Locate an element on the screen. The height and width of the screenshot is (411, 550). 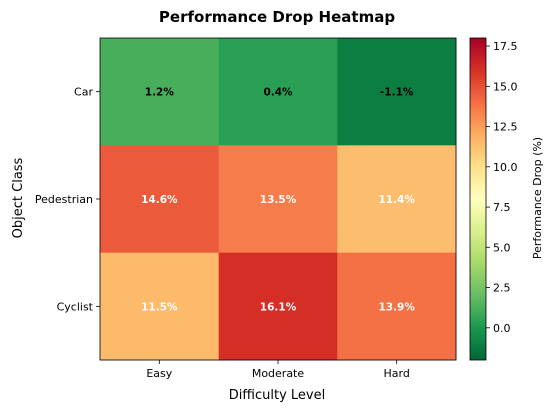
heatmap-cell-cyclist-moderate is located at coordinates (278, 306).